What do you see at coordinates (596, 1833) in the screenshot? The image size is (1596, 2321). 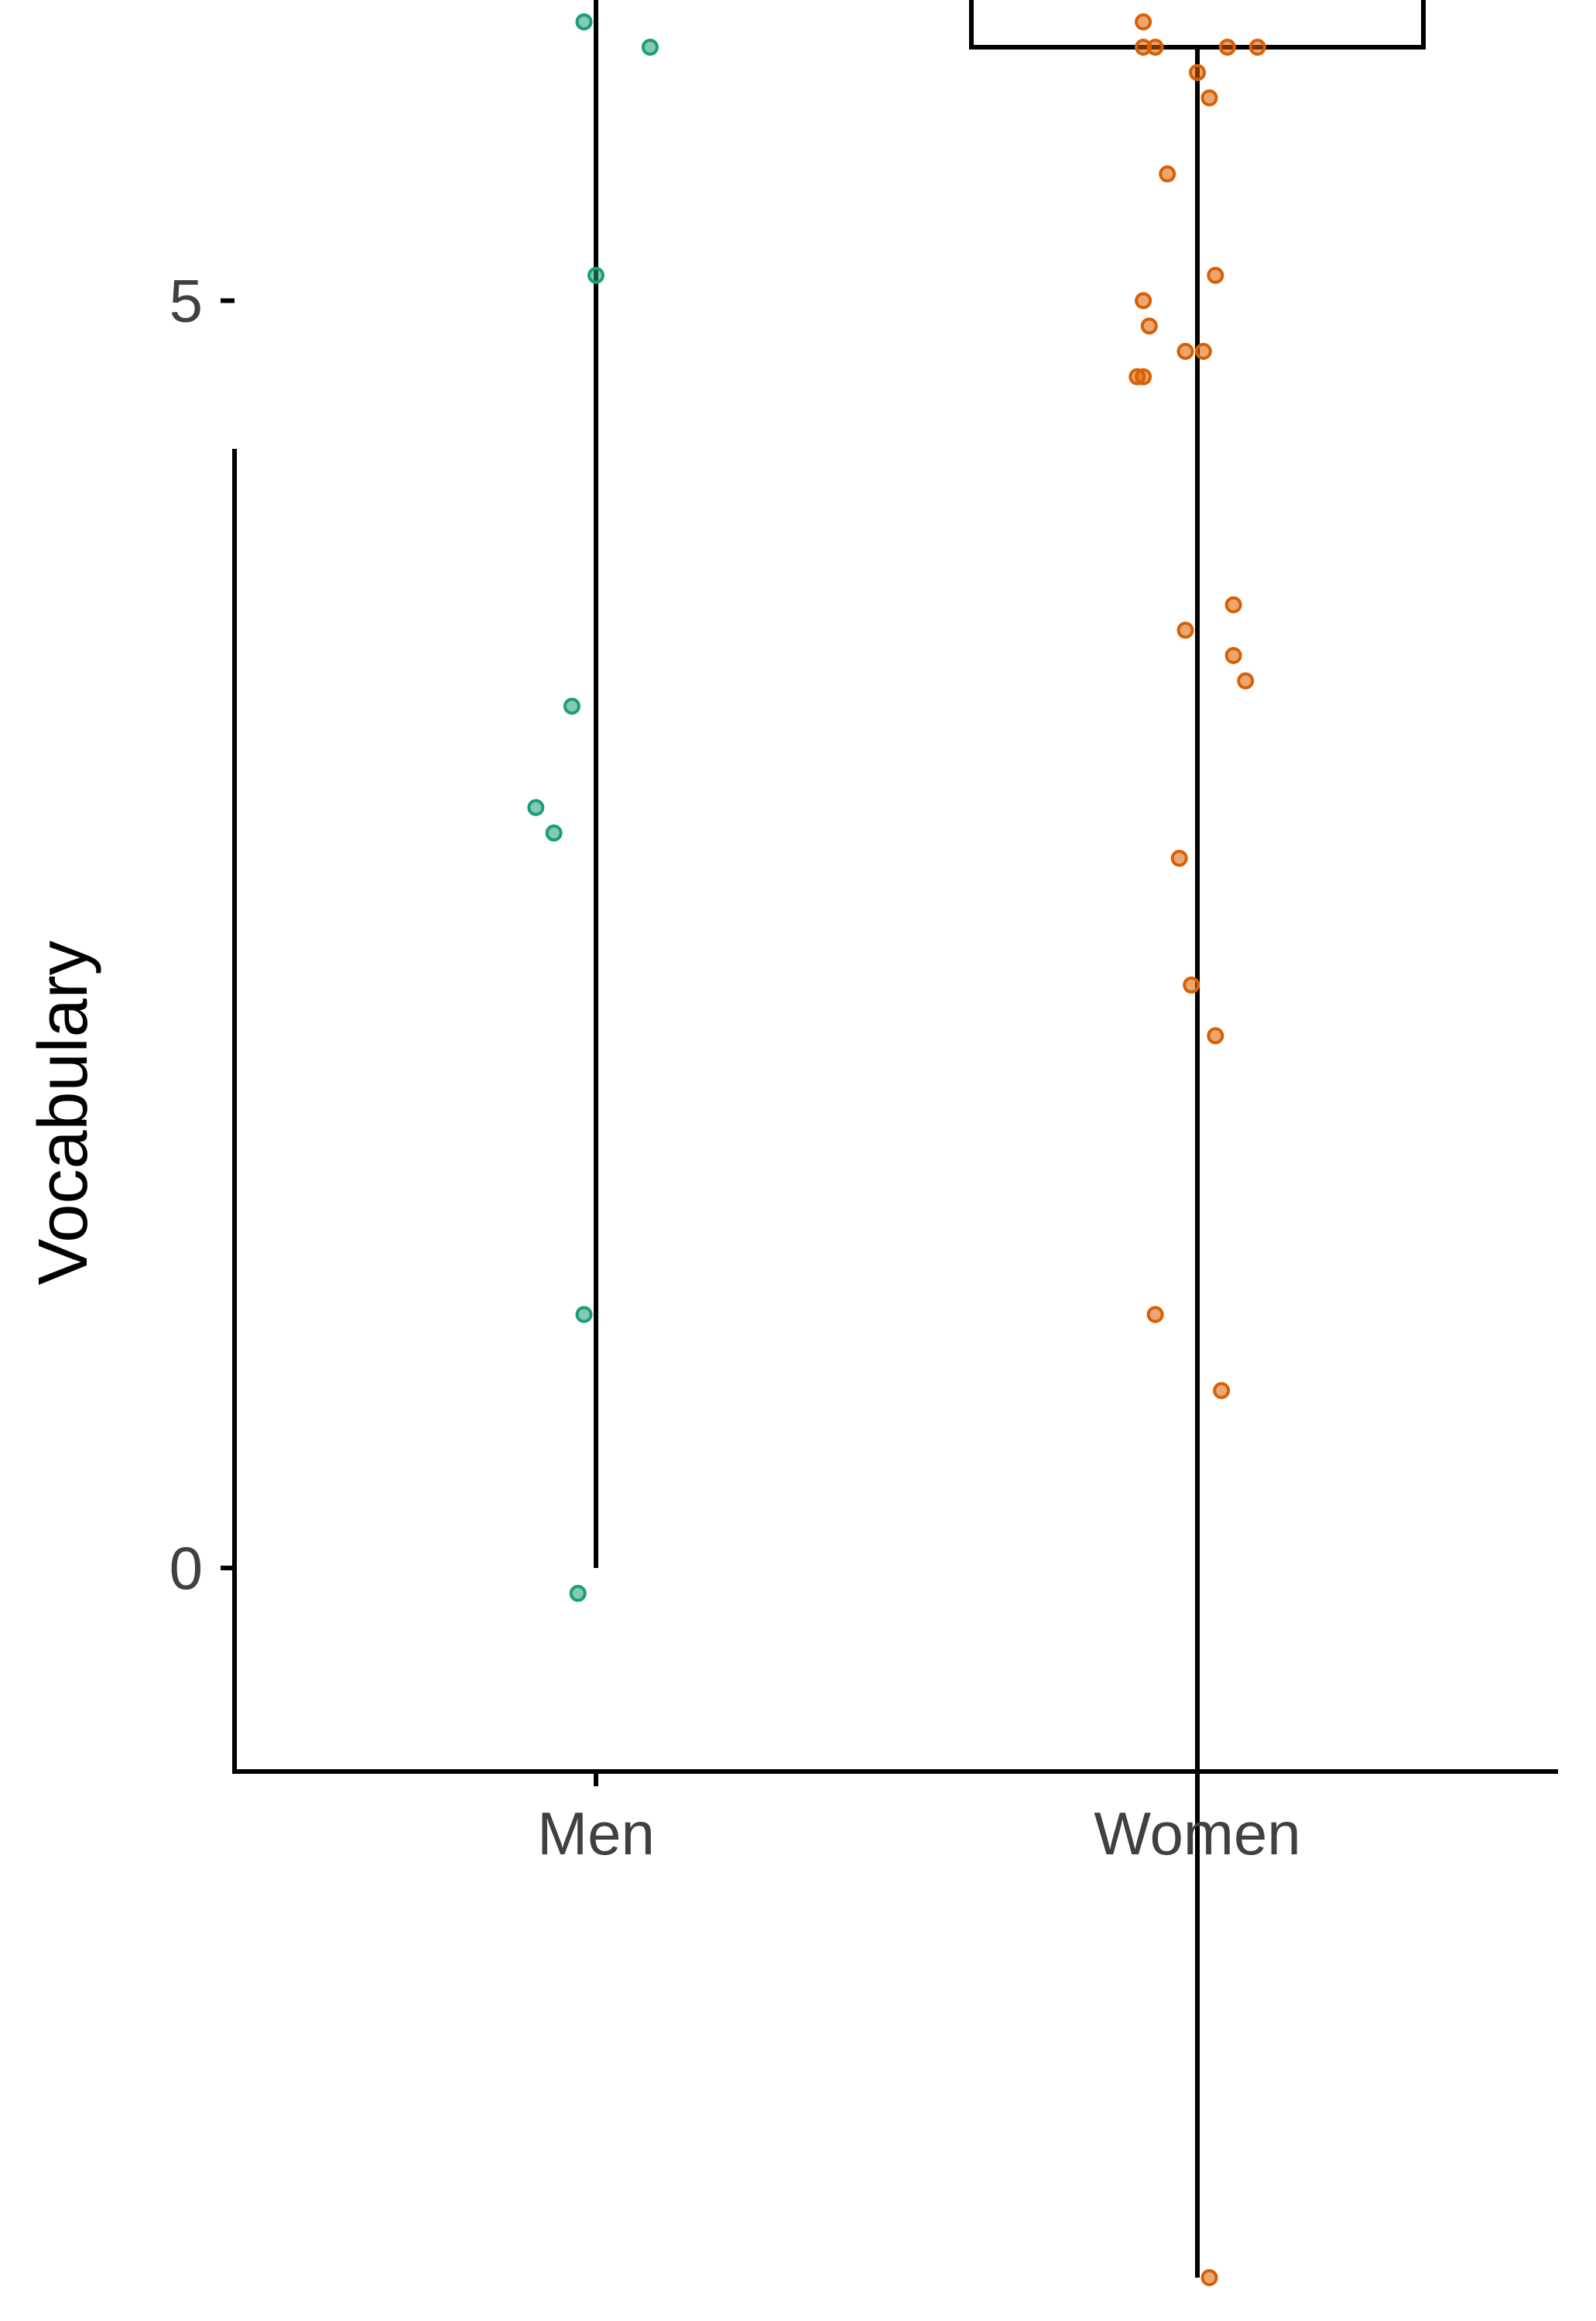 I see `x-tick-label-men: Men` at bounding box center [596, 1833].